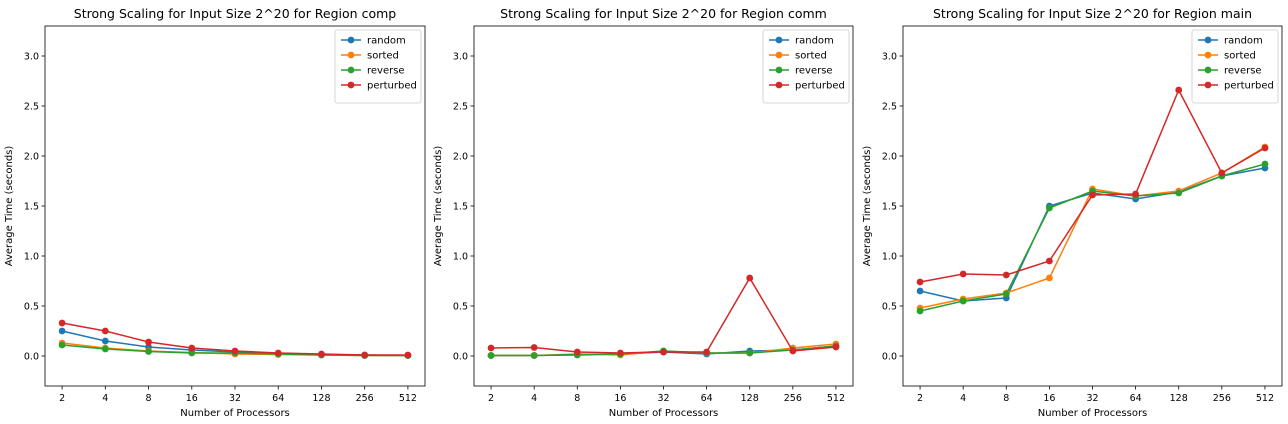 The image size is (1288, 424). What do you see at coordinates (31, 307) in the screenshot?
I see `y-tick-label: 0.5` at bounding box center [31, 307].